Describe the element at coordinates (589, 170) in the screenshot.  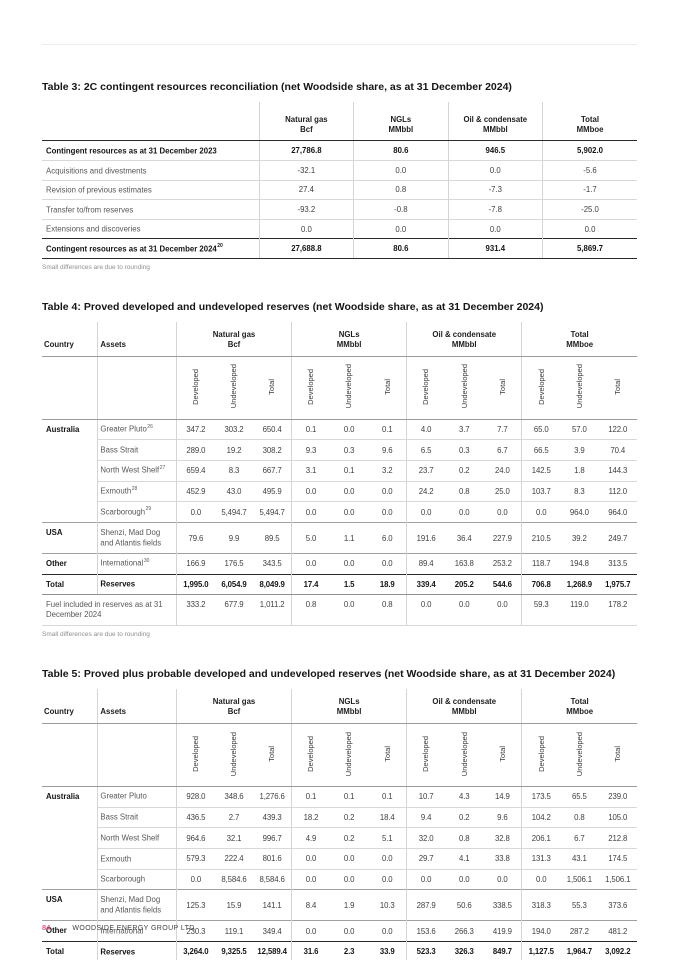
I see `value-cell: -5.6` at that location.